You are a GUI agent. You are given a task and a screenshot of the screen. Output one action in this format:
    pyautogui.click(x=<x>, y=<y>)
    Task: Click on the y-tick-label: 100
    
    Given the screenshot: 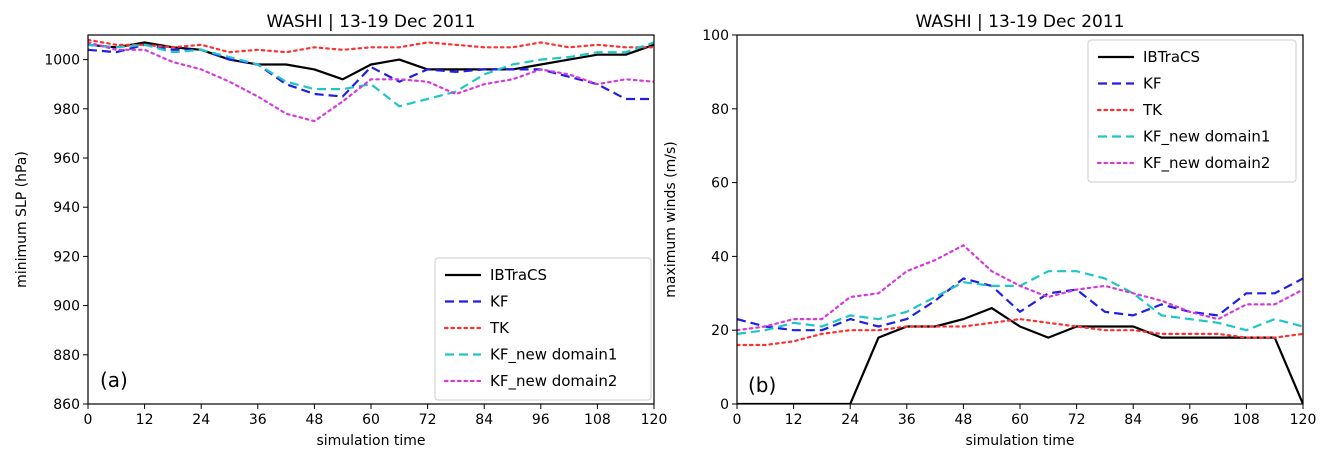 What is the action you would take?
    pyautogui.click(x=715, y=36)
    